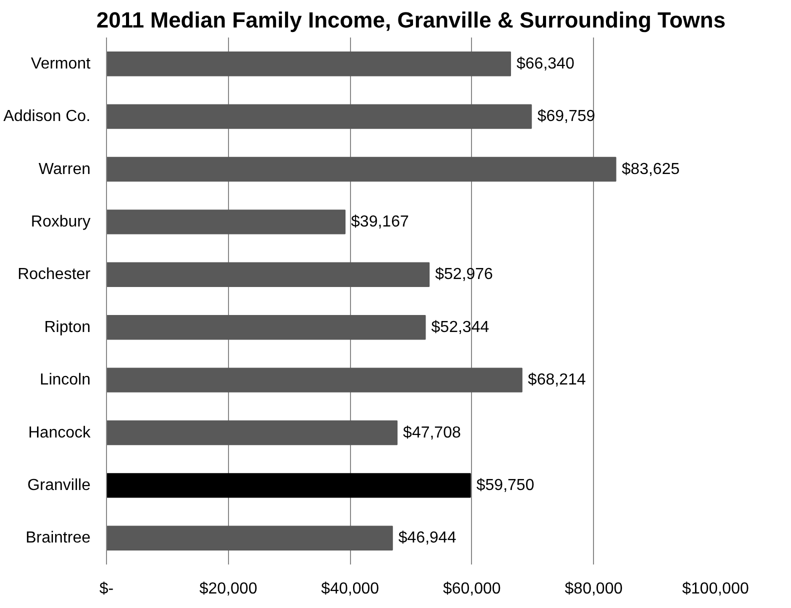 The image size is (791, 608). I want to click on y-tick-label: Granville, so click(59, 485).